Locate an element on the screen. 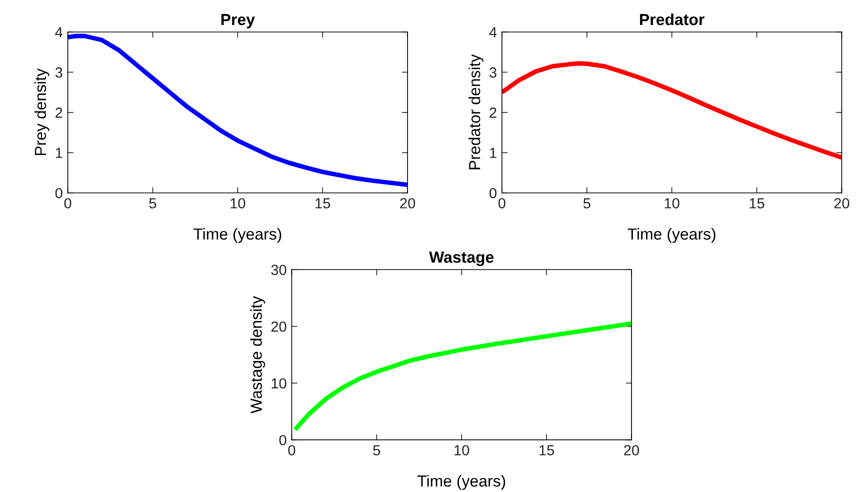 Image resolution: width=858 pixels, height=492 pixels. chart-title: Prey is located at coordinates (238, 21).